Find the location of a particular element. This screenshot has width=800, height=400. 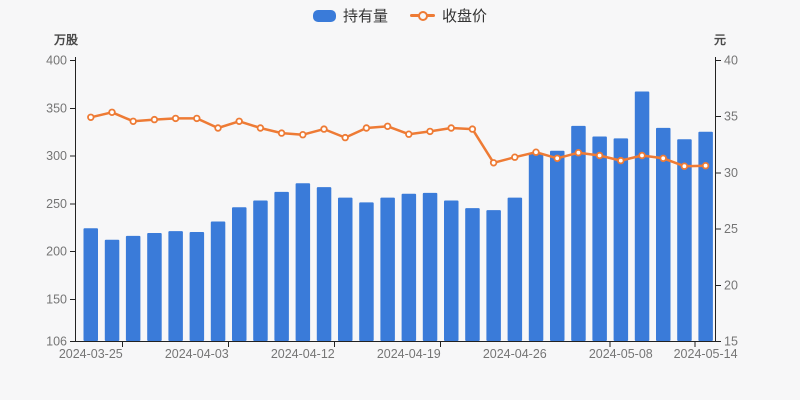

holdings-bar-swatch-icon is located at coordinates (324, 15).